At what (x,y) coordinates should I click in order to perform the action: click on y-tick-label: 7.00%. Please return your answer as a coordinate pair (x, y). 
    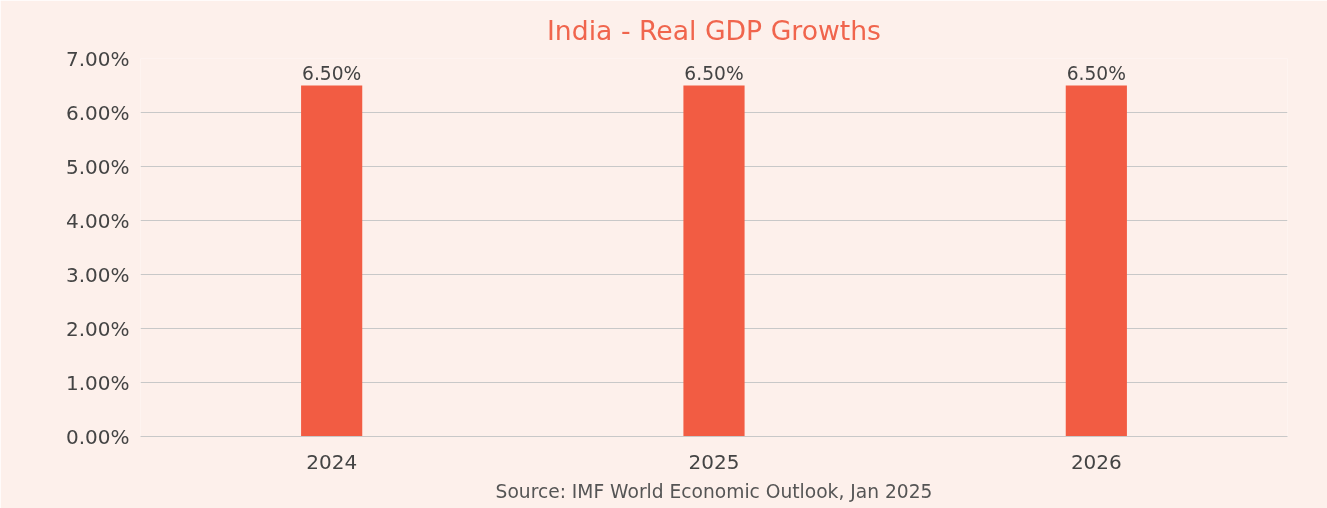
    Looking at the image, I should click on (97, 58).